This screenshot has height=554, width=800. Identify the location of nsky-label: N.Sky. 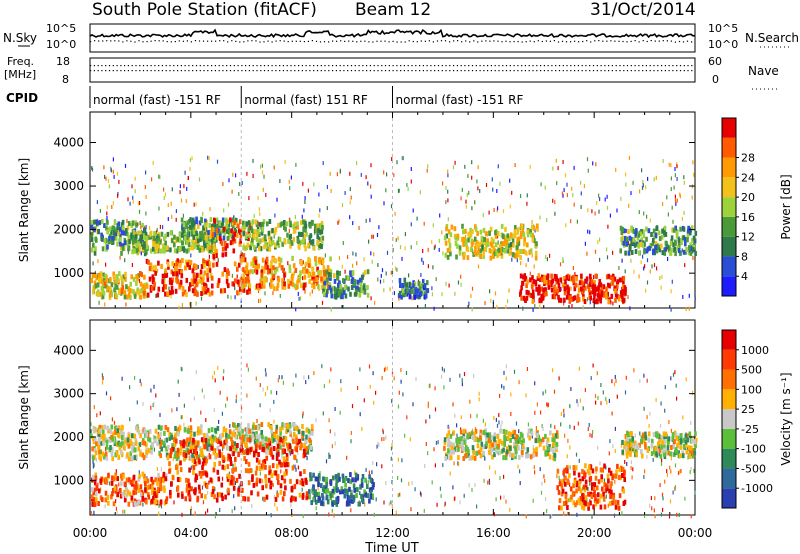
(20, 38).